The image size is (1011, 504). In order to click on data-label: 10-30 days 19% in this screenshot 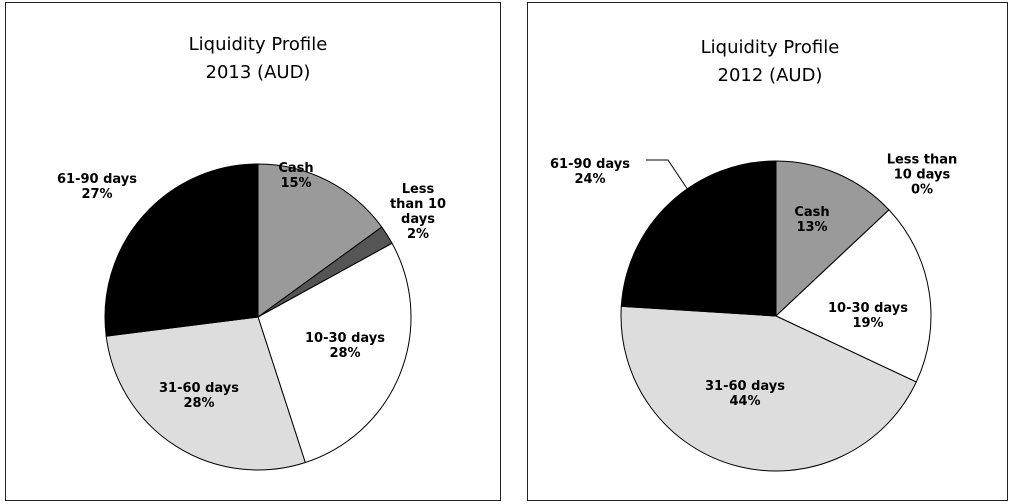, I will do `click(868, 316)`.